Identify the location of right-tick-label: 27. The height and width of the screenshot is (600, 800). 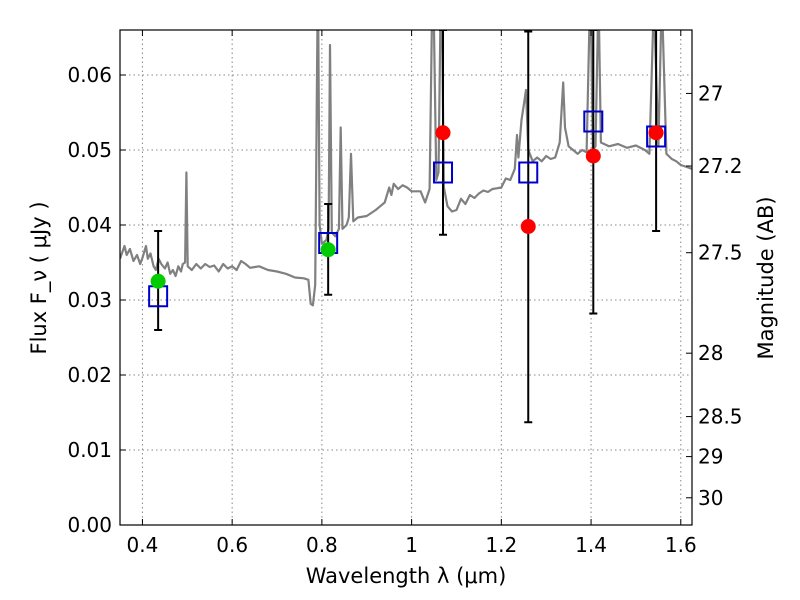
(710, 93).